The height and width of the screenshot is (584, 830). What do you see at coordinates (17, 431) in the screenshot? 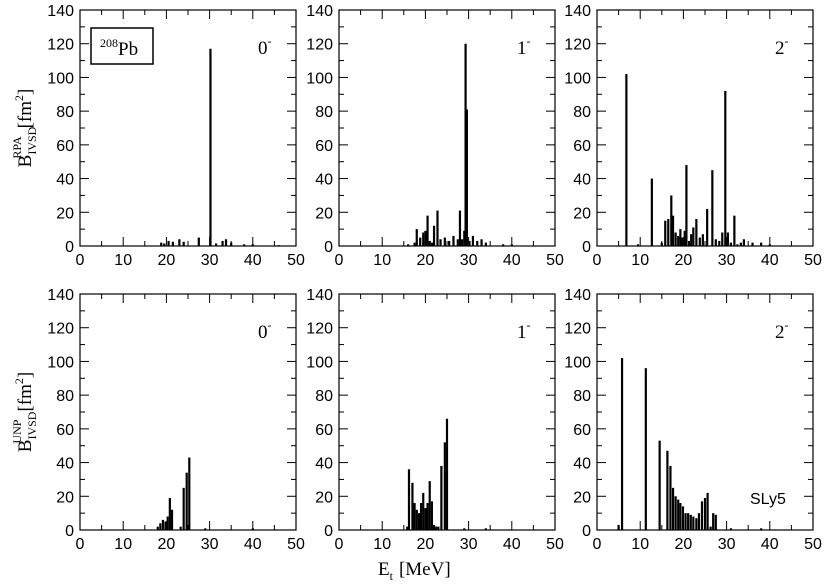
I see `y-label-unp-sup: UNP` at bounding box center [17, 431].